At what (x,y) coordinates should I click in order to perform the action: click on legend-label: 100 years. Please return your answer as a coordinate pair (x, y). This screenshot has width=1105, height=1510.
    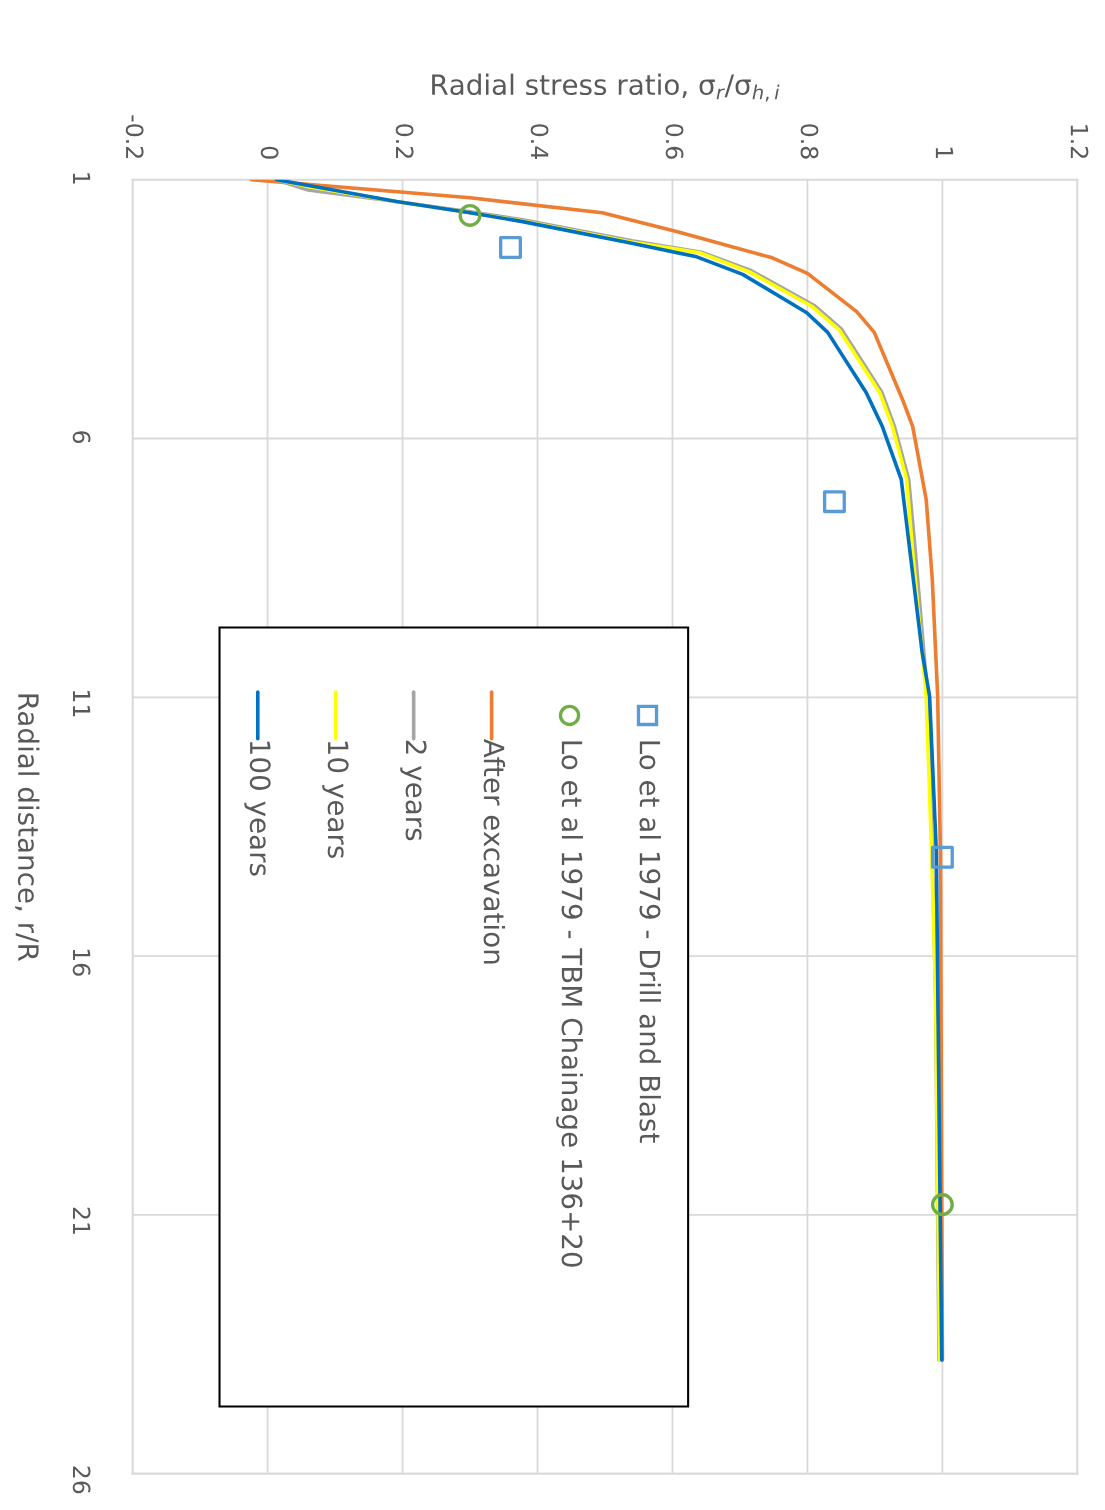
    Looking at the image, I should click on (257, 808).